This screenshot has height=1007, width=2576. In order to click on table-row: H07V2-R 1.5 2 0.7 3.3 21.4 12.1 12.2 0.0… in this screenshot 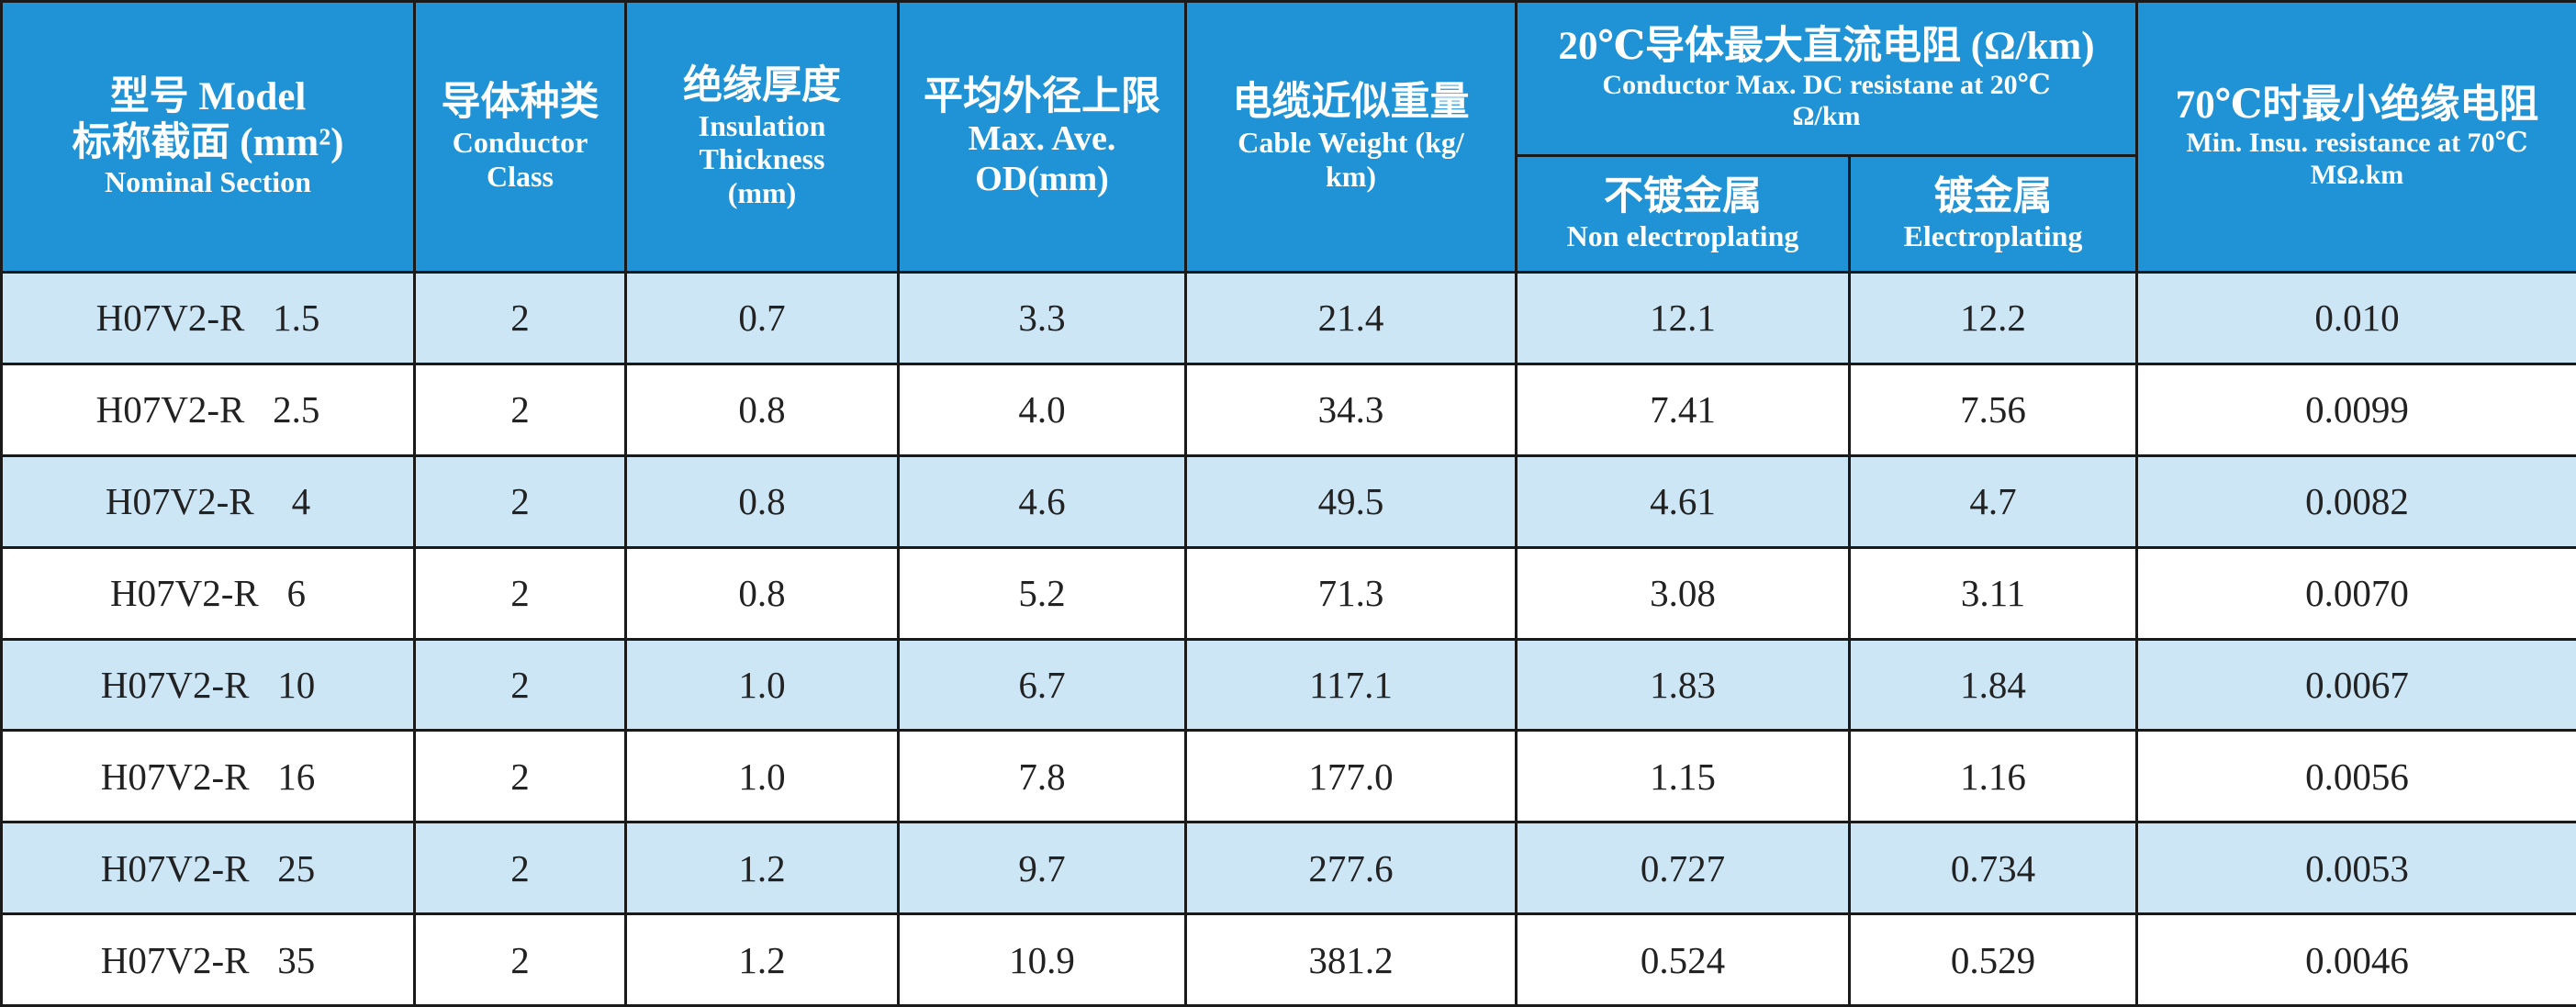, I will do `click(1288, 318)`.